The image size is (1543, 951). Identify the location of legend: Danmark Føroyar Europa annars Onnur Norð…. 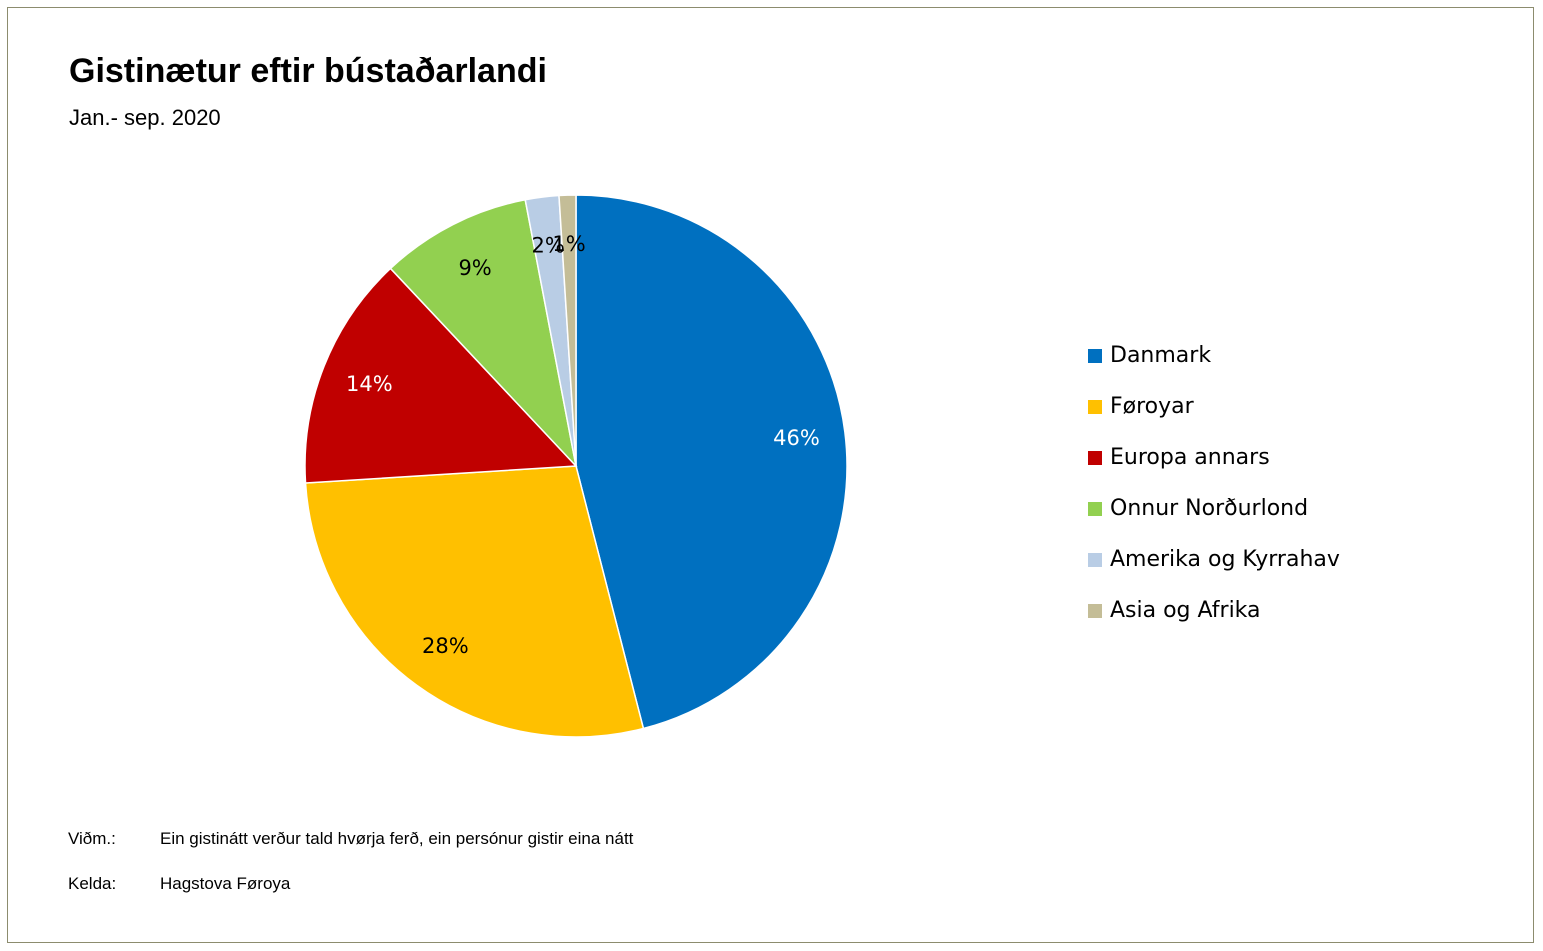
(1214, 483).